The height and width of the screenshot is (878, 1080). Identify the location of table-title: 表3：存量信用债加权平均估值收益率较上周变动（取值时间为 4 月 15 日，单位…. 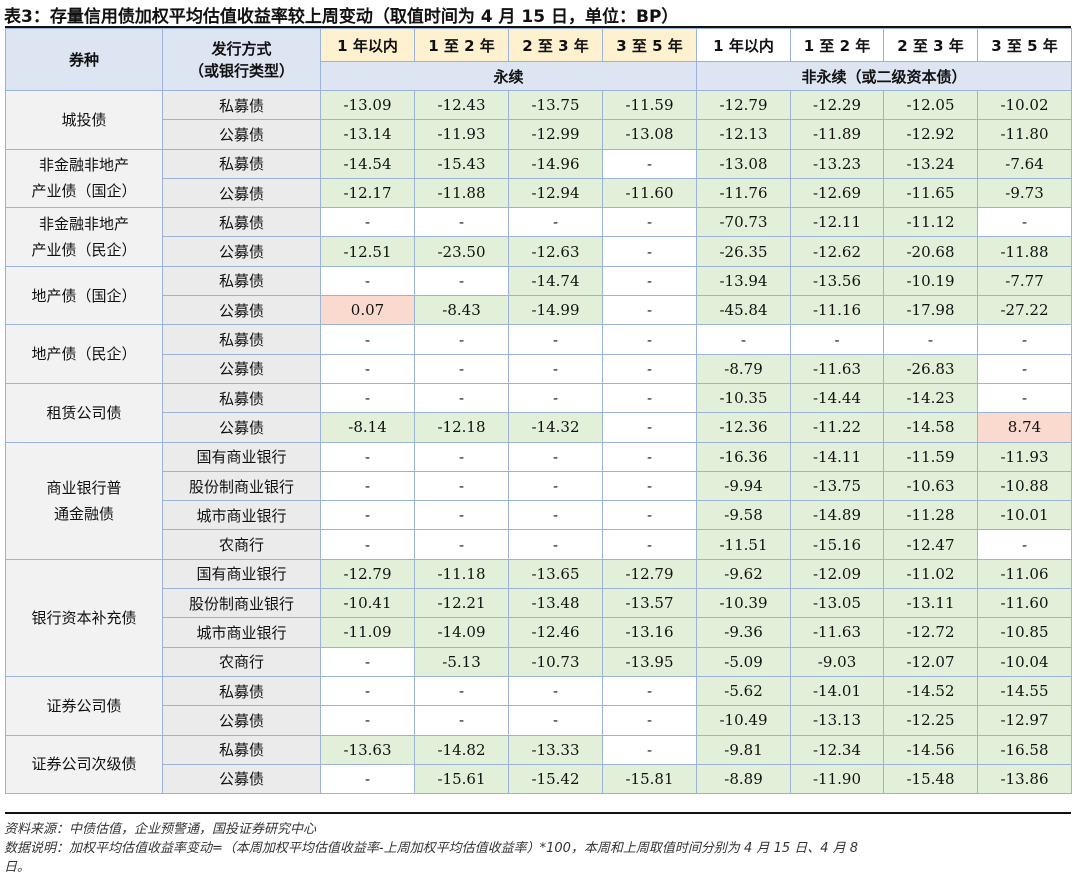
(341, 17).